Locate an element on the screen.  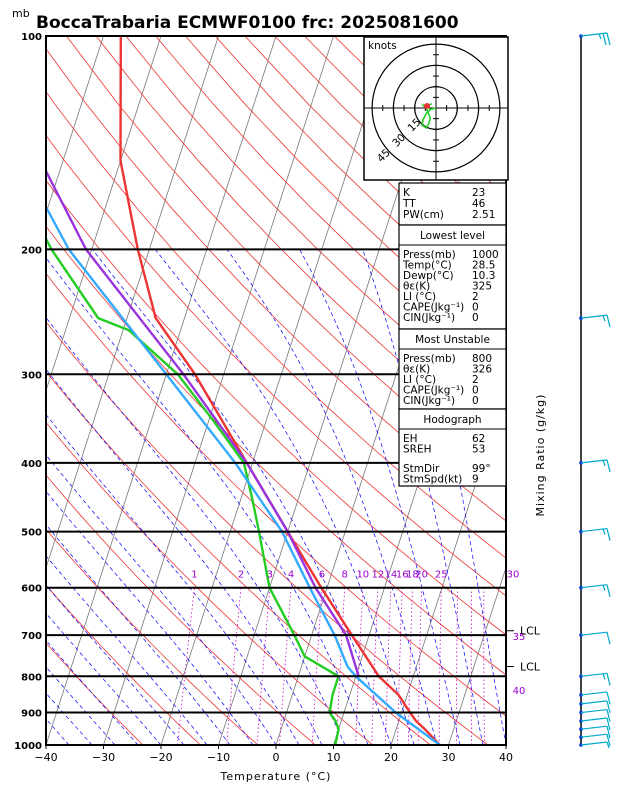
index-label: K is located at coordinates (407, 193).